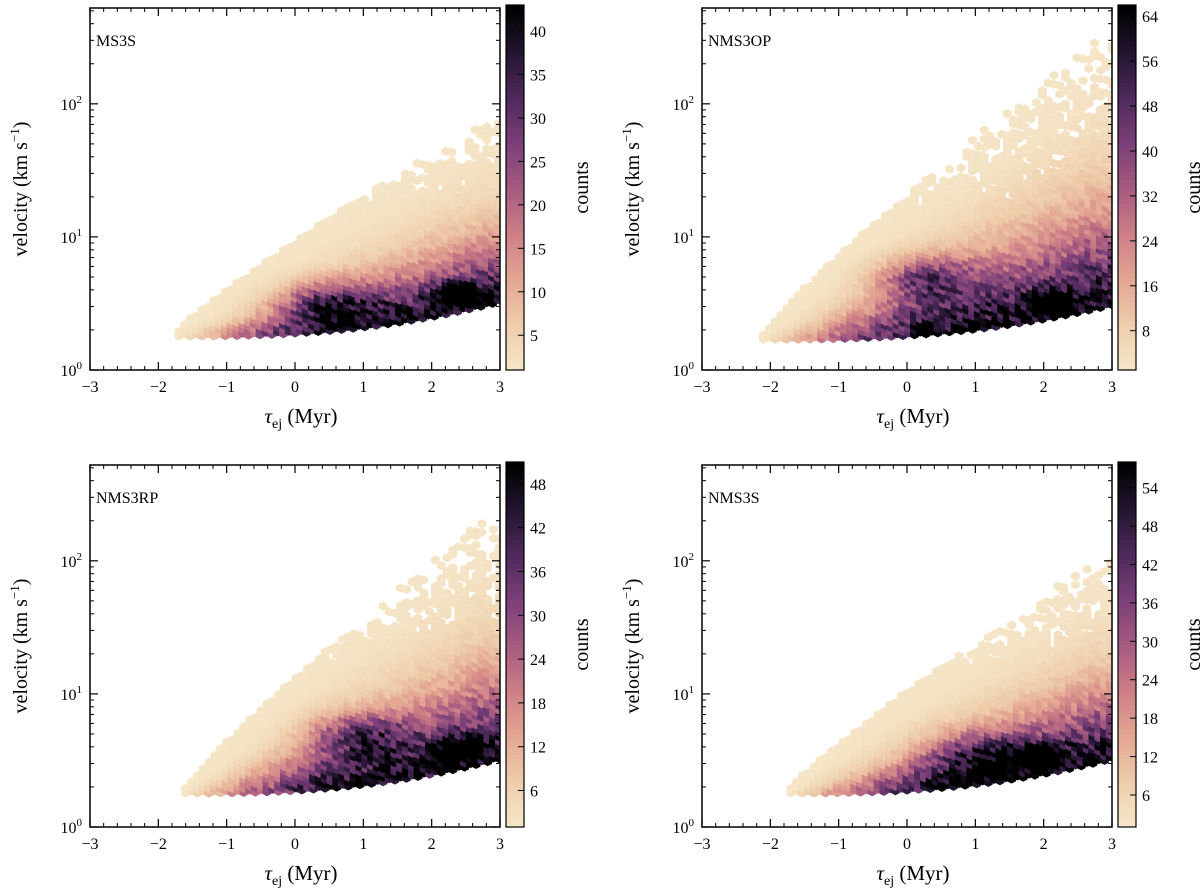 The width and height of the screenshot is (1200, 895). What do you see at coordinates (1150, 17) in the screenshot?
I see `colorbar-tick-label: 64` at bounding box center [1150, 17].